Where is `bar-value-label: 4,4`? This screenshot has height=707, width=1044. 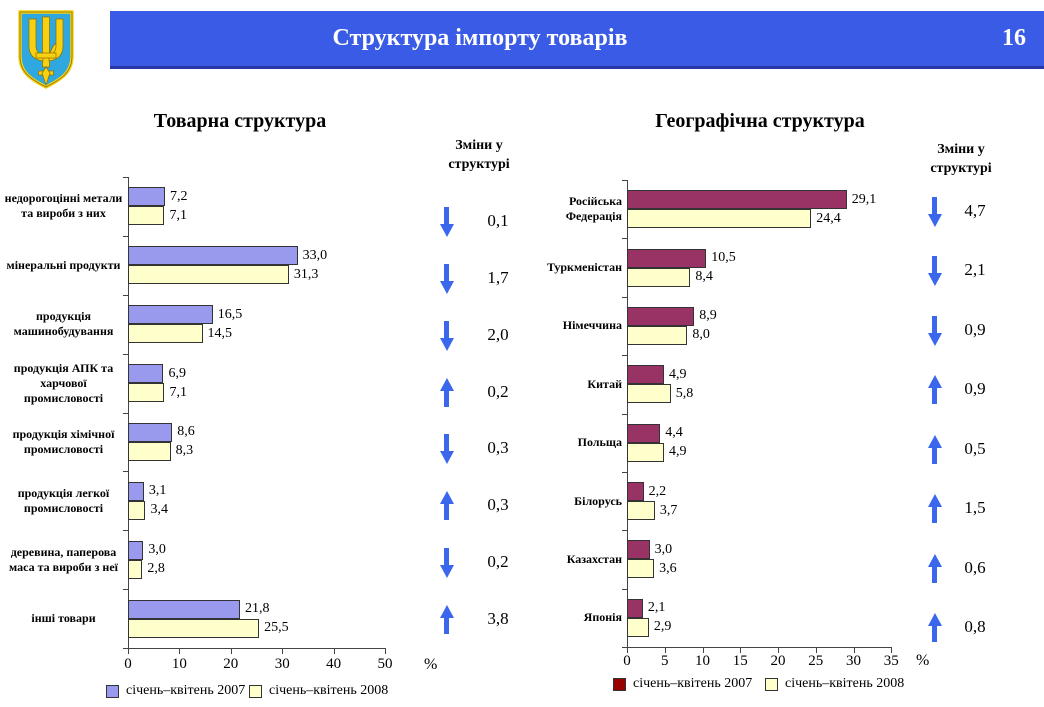 bar-value-label: 4,4 is located at coordinates (674, 433).